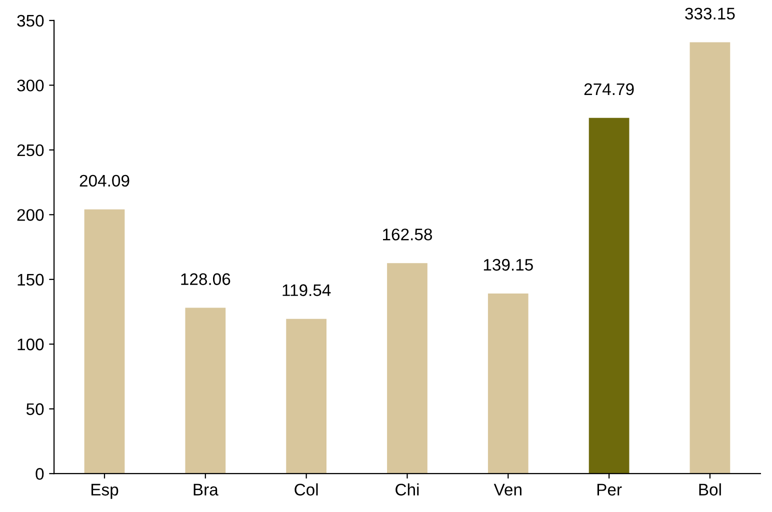 The width and height of the screenshot is (772, 512). Describe the element at coordinates (35, 409) in the screenshot. I see `y-tick-label: 50` at that location.